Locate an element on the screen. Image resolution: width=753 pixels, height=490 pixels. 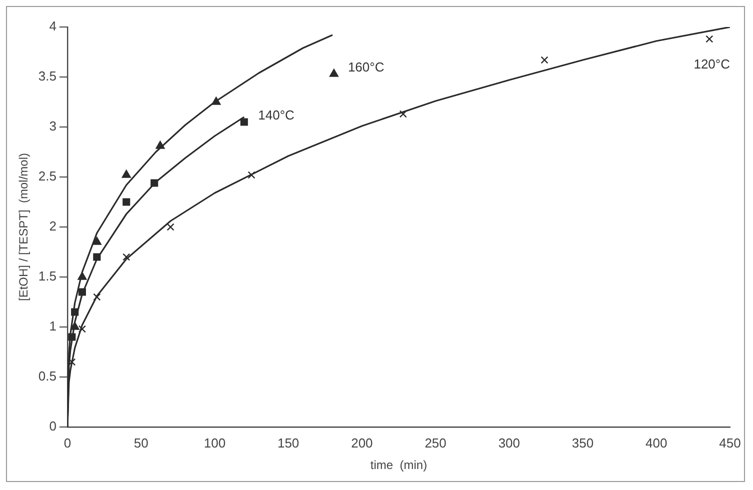
x-tick-label: 300 is located at coordinates (509, 442).